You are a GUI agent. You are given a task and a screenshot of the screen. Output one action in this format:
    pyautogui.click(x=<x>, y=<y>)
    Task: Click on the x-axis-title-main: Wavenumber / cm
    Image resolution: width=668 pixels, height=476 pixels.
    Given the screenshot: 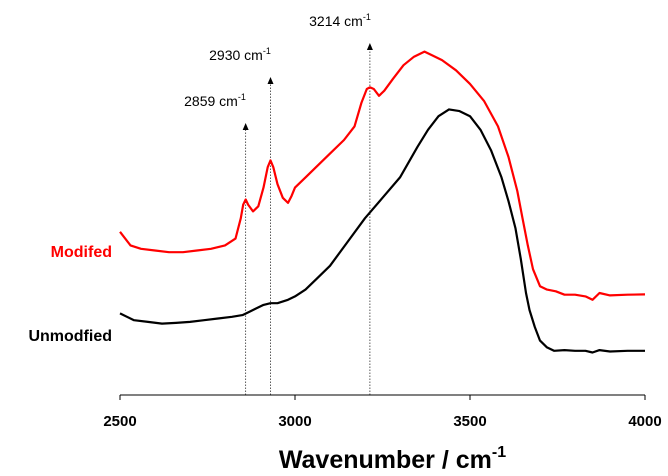 What is the action you would take?
    pyautogui.click(x=385, y=460)
    